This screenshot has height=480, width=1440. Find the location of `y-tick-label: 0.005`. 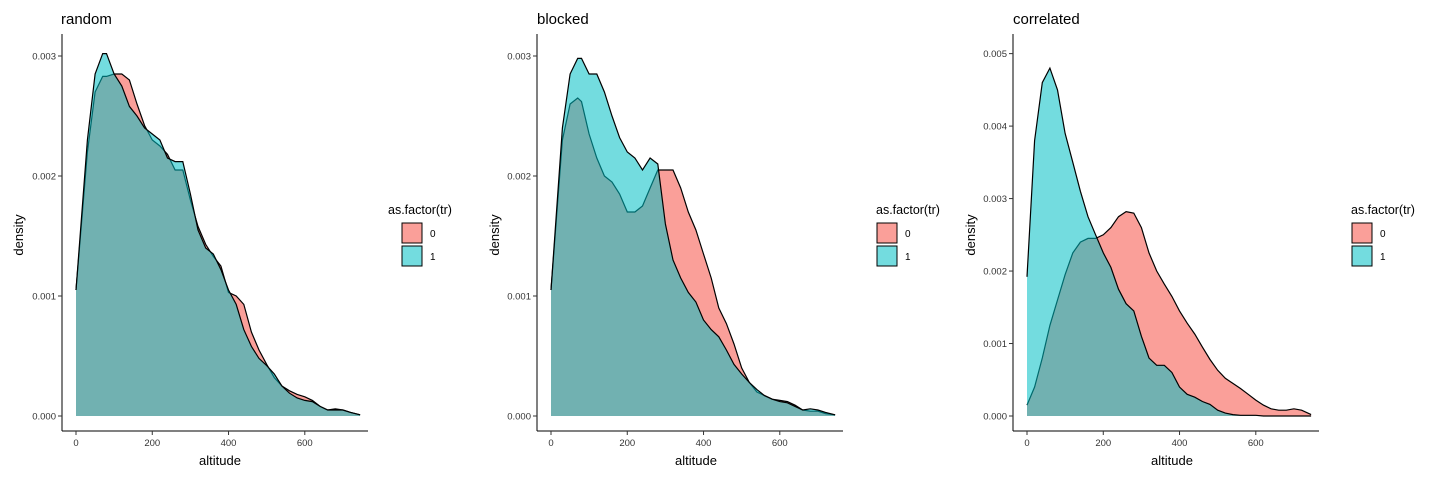

y-tick-label: 0.005 is located at coordinates (995, 54).